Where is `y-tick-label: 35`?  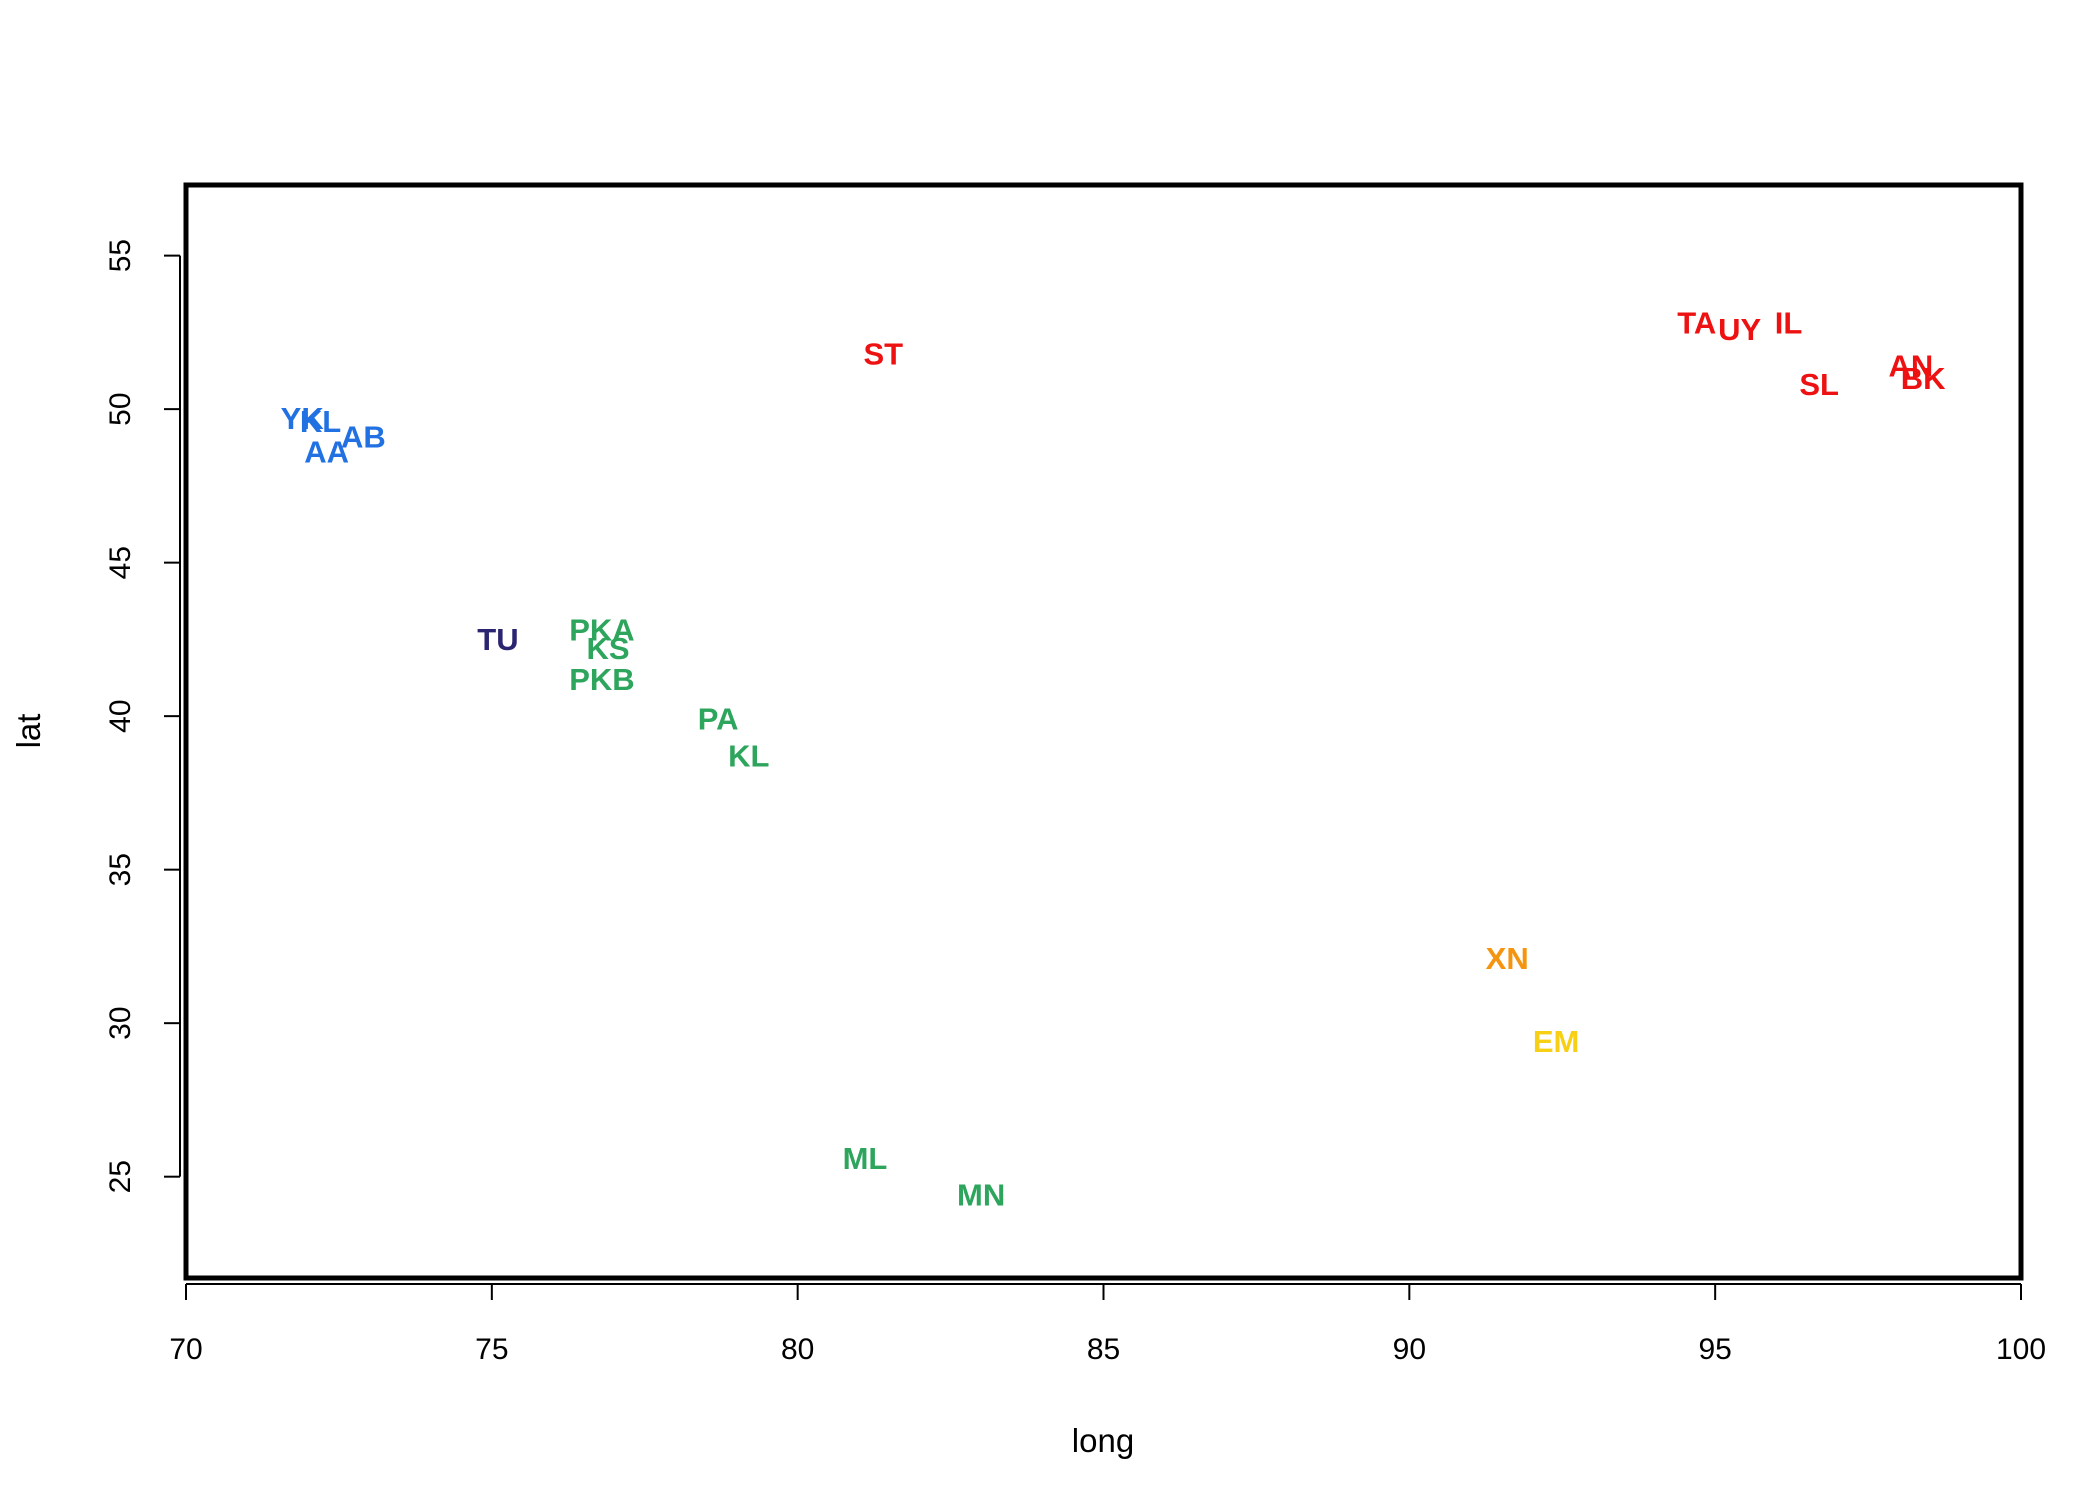
y-tick-label: 35 is located at coordinates (120, 869).